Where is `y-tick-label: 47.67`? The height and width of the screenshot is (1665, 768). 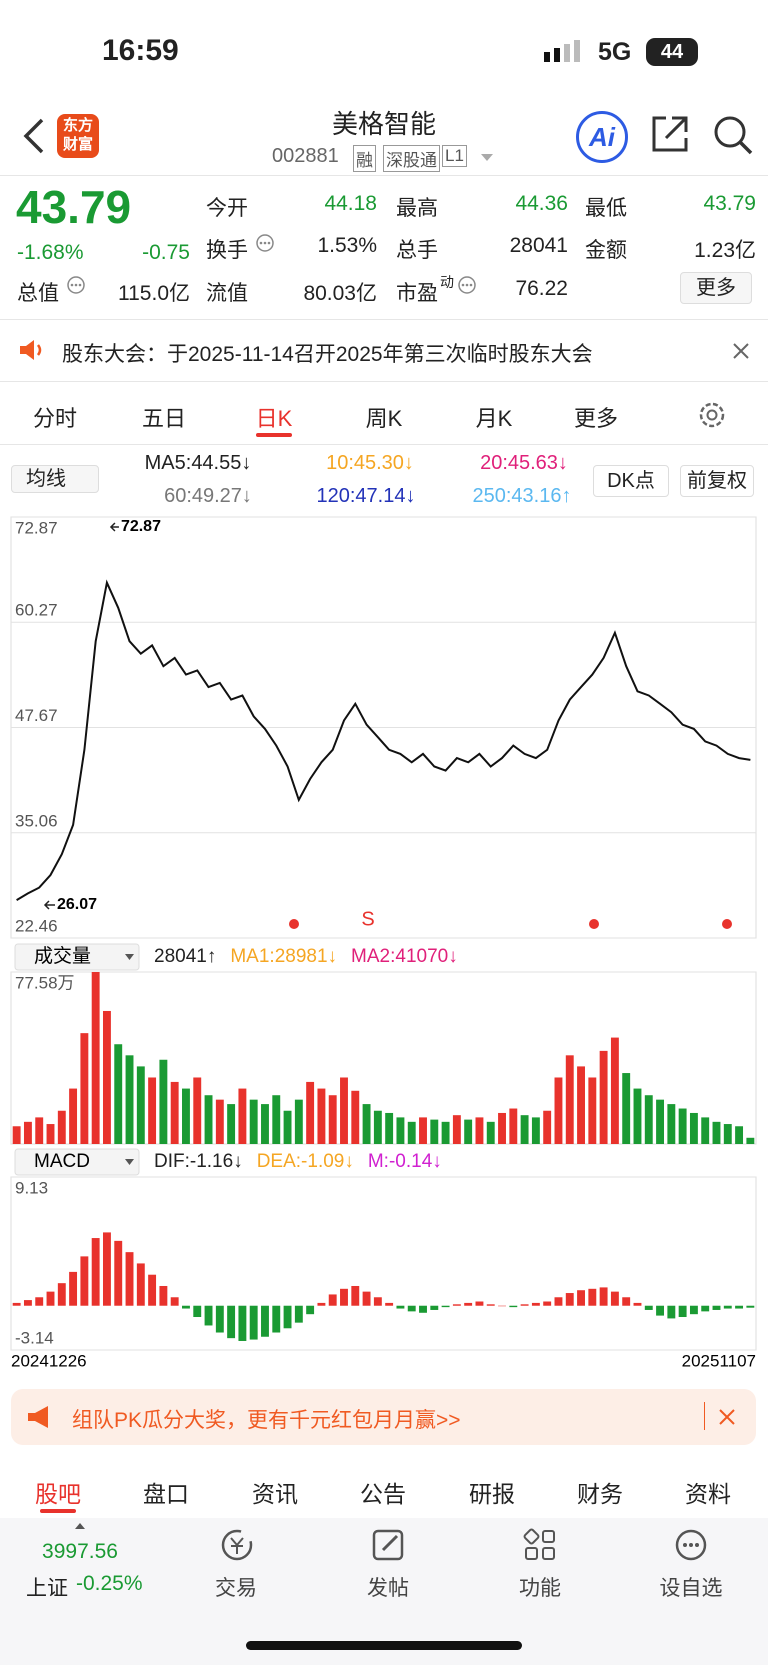
y-tick-label: 47.67 is located at coordinates (36, 715).